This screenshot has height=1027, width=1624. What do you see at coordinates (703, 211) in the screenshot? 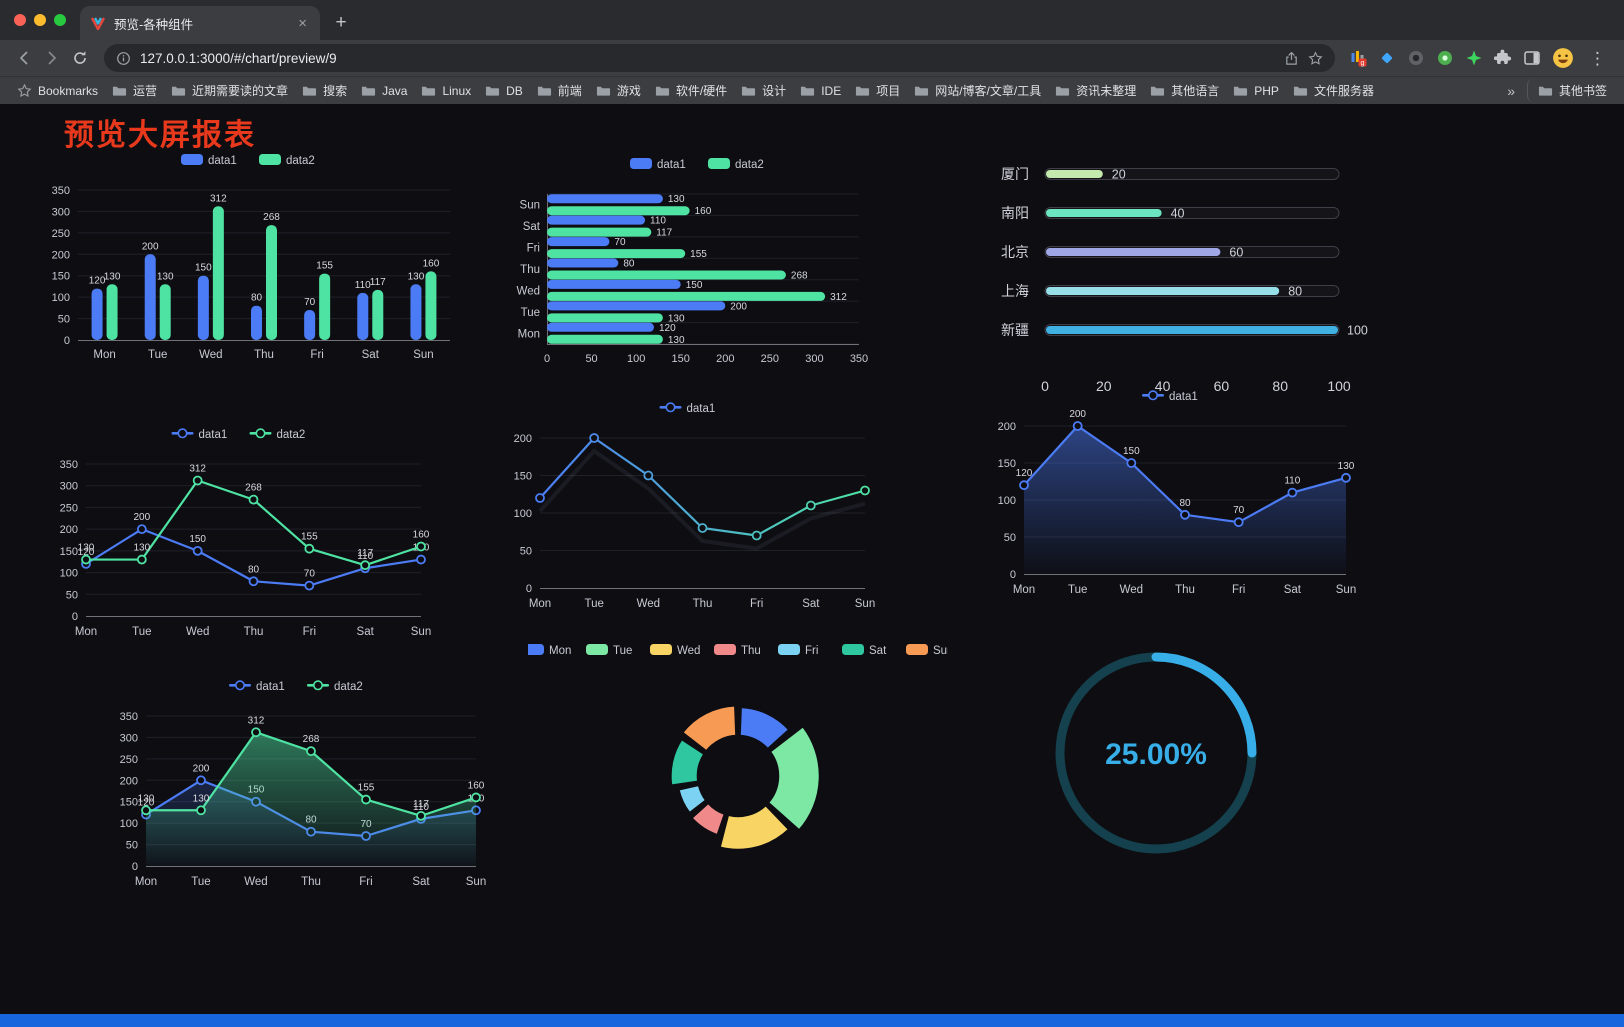
I see `svg-text: 160` at bounding box center [703, 211].